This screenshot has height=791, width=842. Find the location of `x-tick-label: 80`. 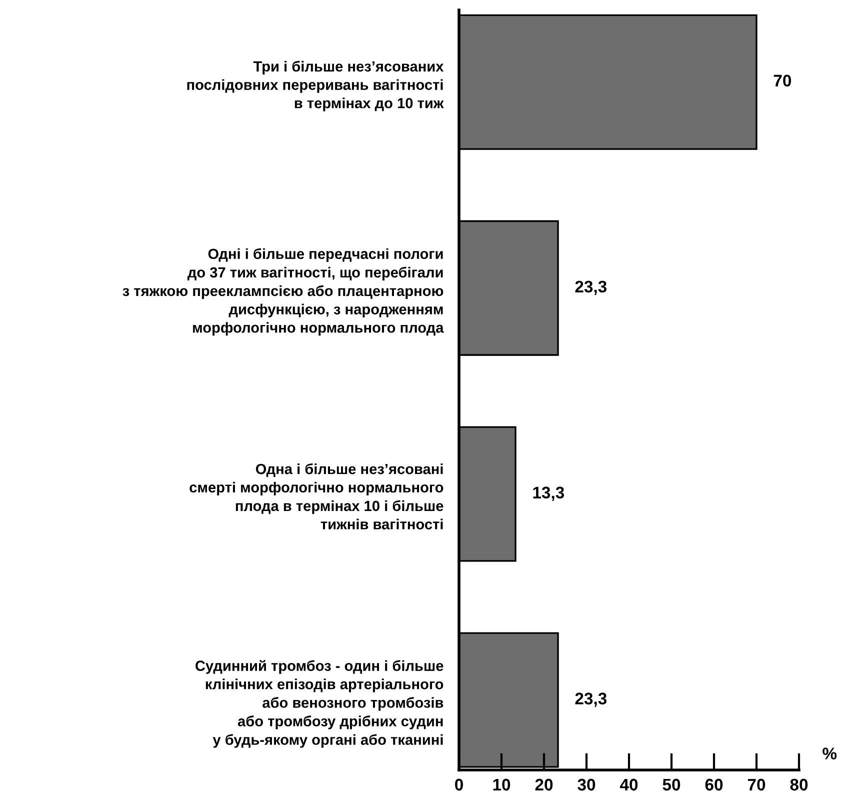

x-tick-label: 80 is located at coordinates (799, 784).